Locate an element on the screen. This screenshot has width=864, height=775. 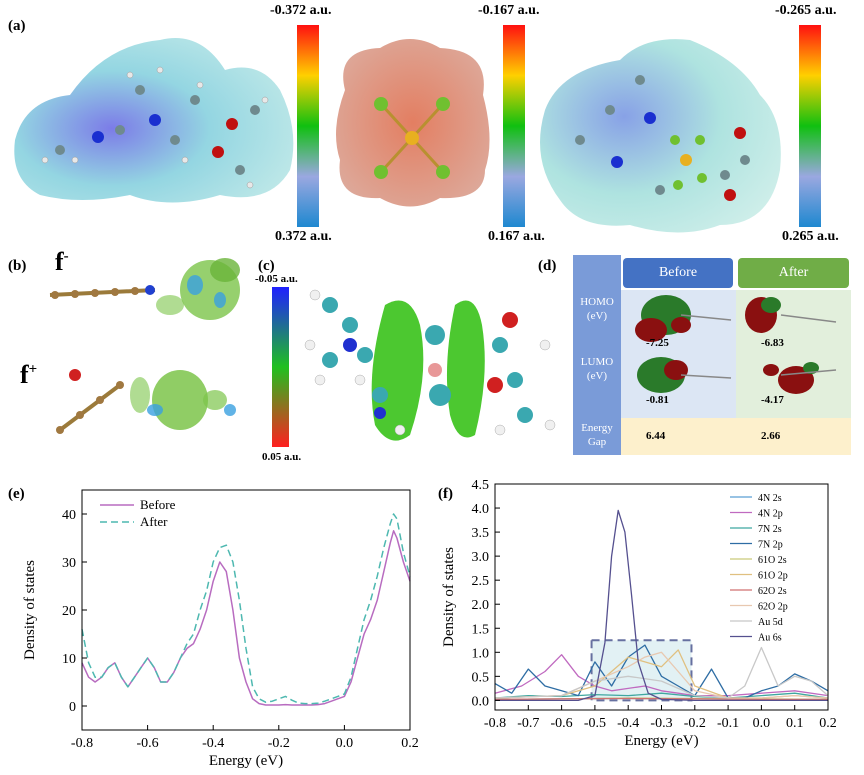
colorbar-1-top: -0.372 a.u. is located at coordinates (301, 10).